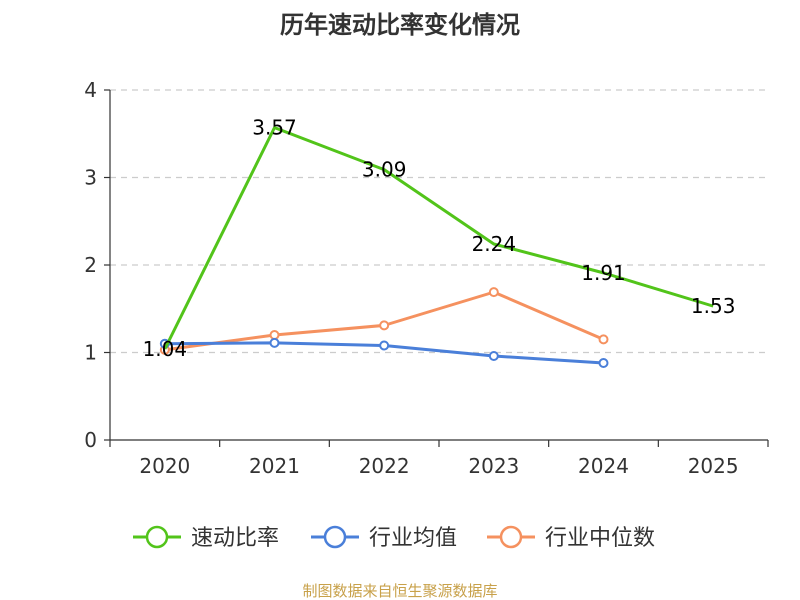 Image resolution: width=800 pixels, height=600 pixels. What do you see at coordinates (90, 440) in the screenshot?
I see `y-tick-label: 0` at bounding box center [90, 440].